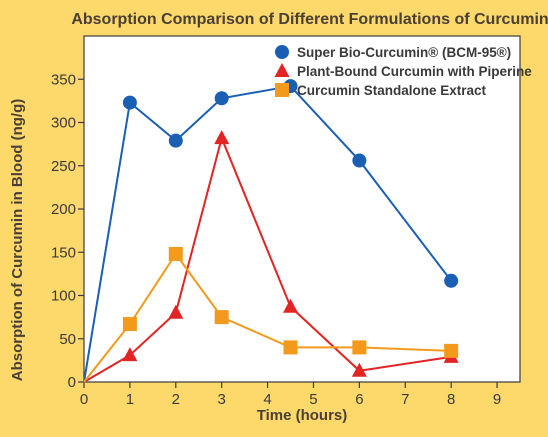 This screenshot has width=548, height=437. What do you see at coordinates (63, 209) in the screenshot?
I see `y-tick-label: 200` at bounding box center [63, 209].